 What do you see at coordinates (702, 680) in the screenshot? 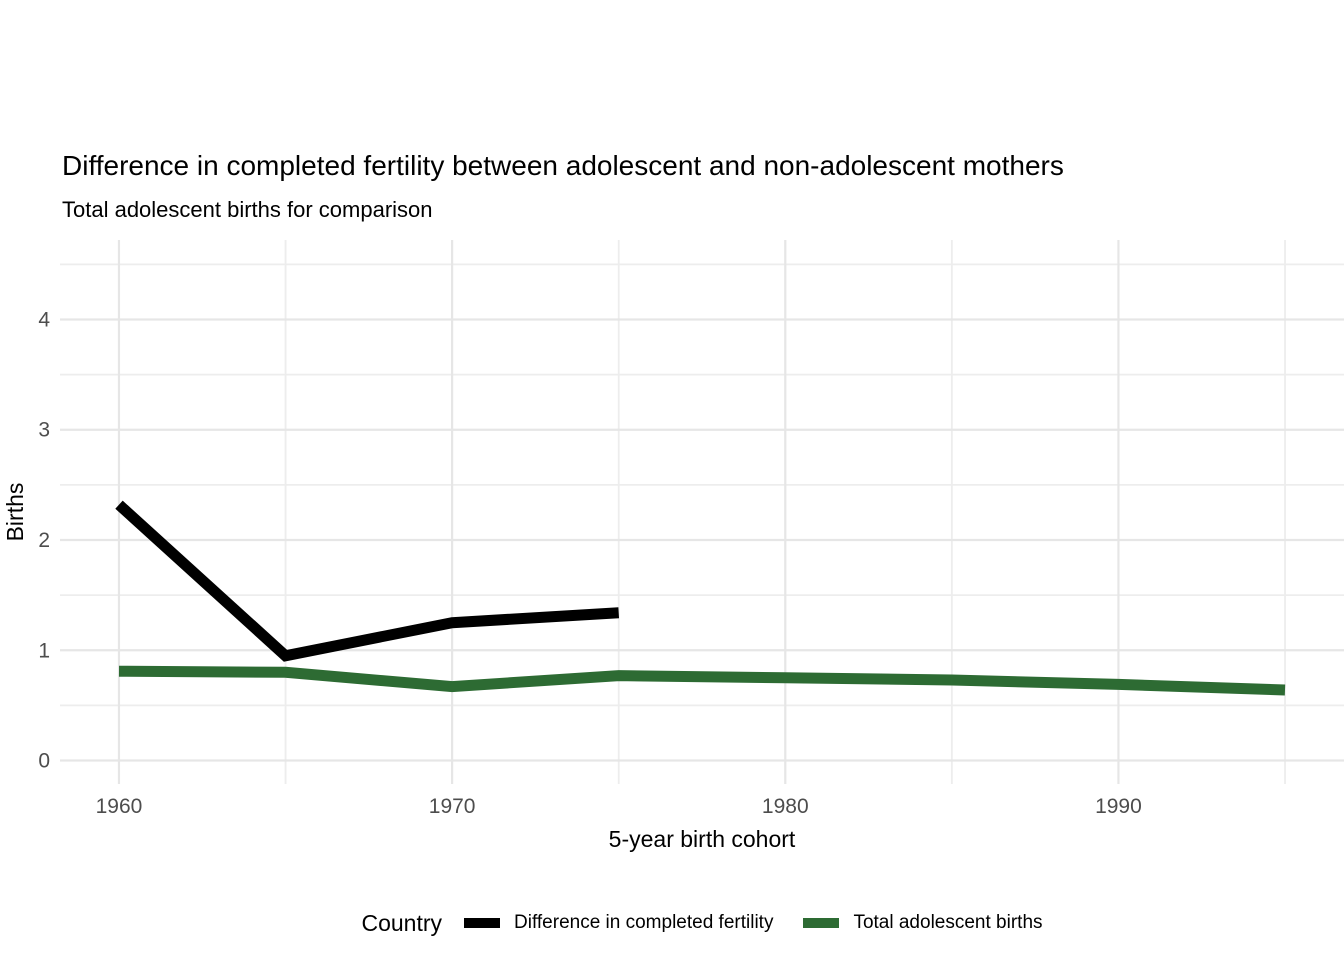
I see `series-line-total-adolescent-births` at bounding box center [702, 680].